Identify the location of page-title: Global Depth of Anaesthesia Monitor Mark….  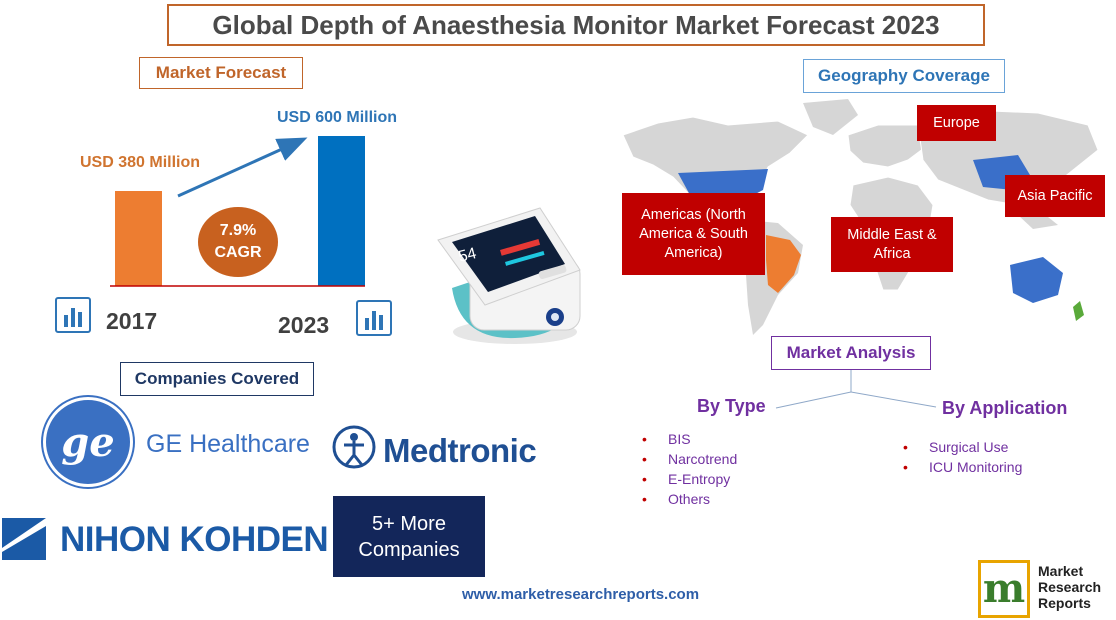
(576, 25).